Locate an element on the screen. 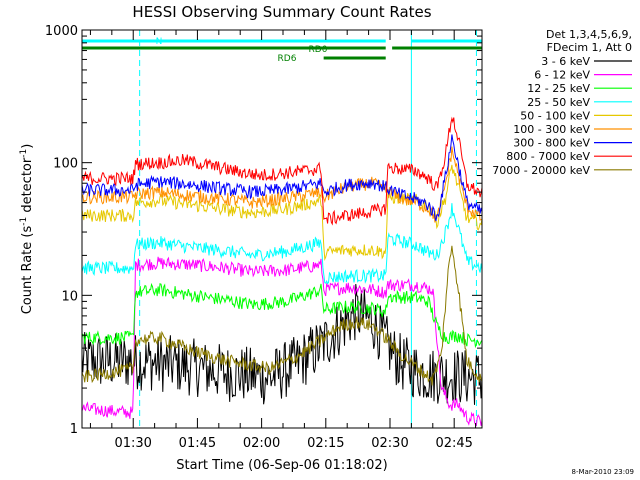 Image resolution: width=640 pixels, height=480 pixels. series-line-12-25-kev is located at coordinates (282, 315).